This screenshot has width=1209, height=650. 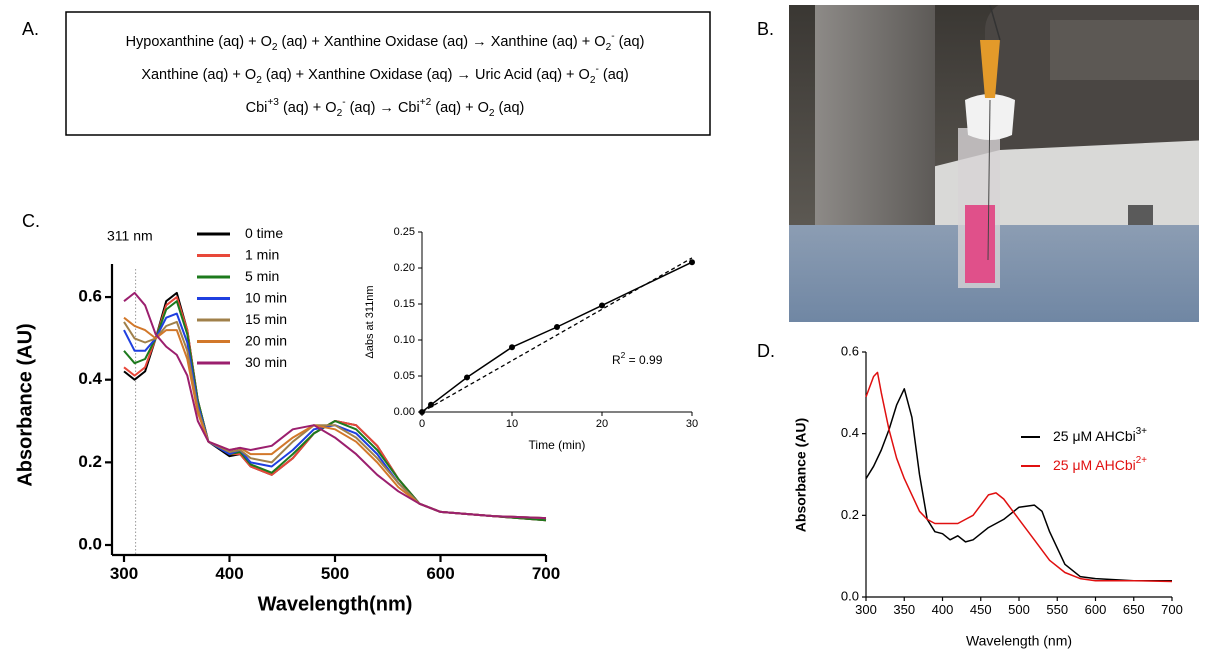 I want to click on x-axis-title: Time (min), so click(x=557, y=445).